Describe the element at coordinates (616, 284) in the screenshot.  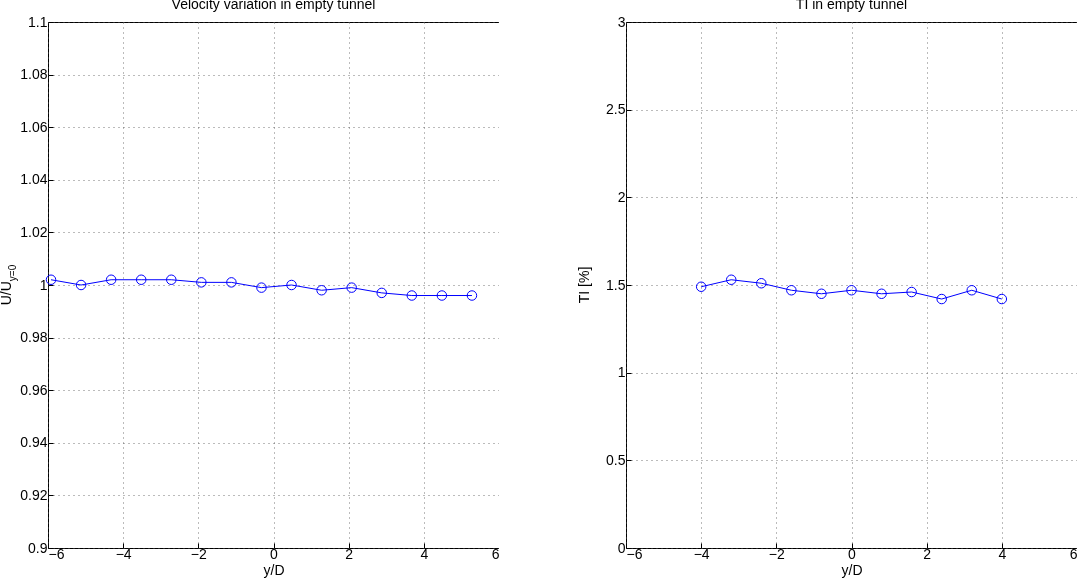
I see `y-tick-label: 1.5` at that location.